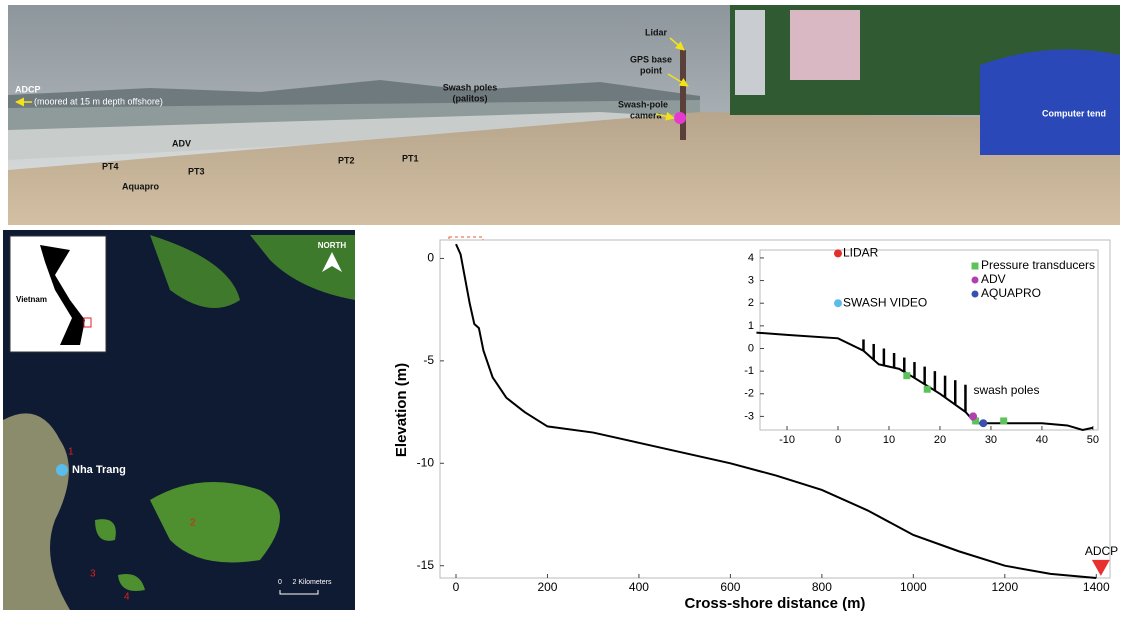  What do you see at coordinates (141, 186) in the screenshot?
I see `photo-label: Aquapro` at bounding box center [141, 186].